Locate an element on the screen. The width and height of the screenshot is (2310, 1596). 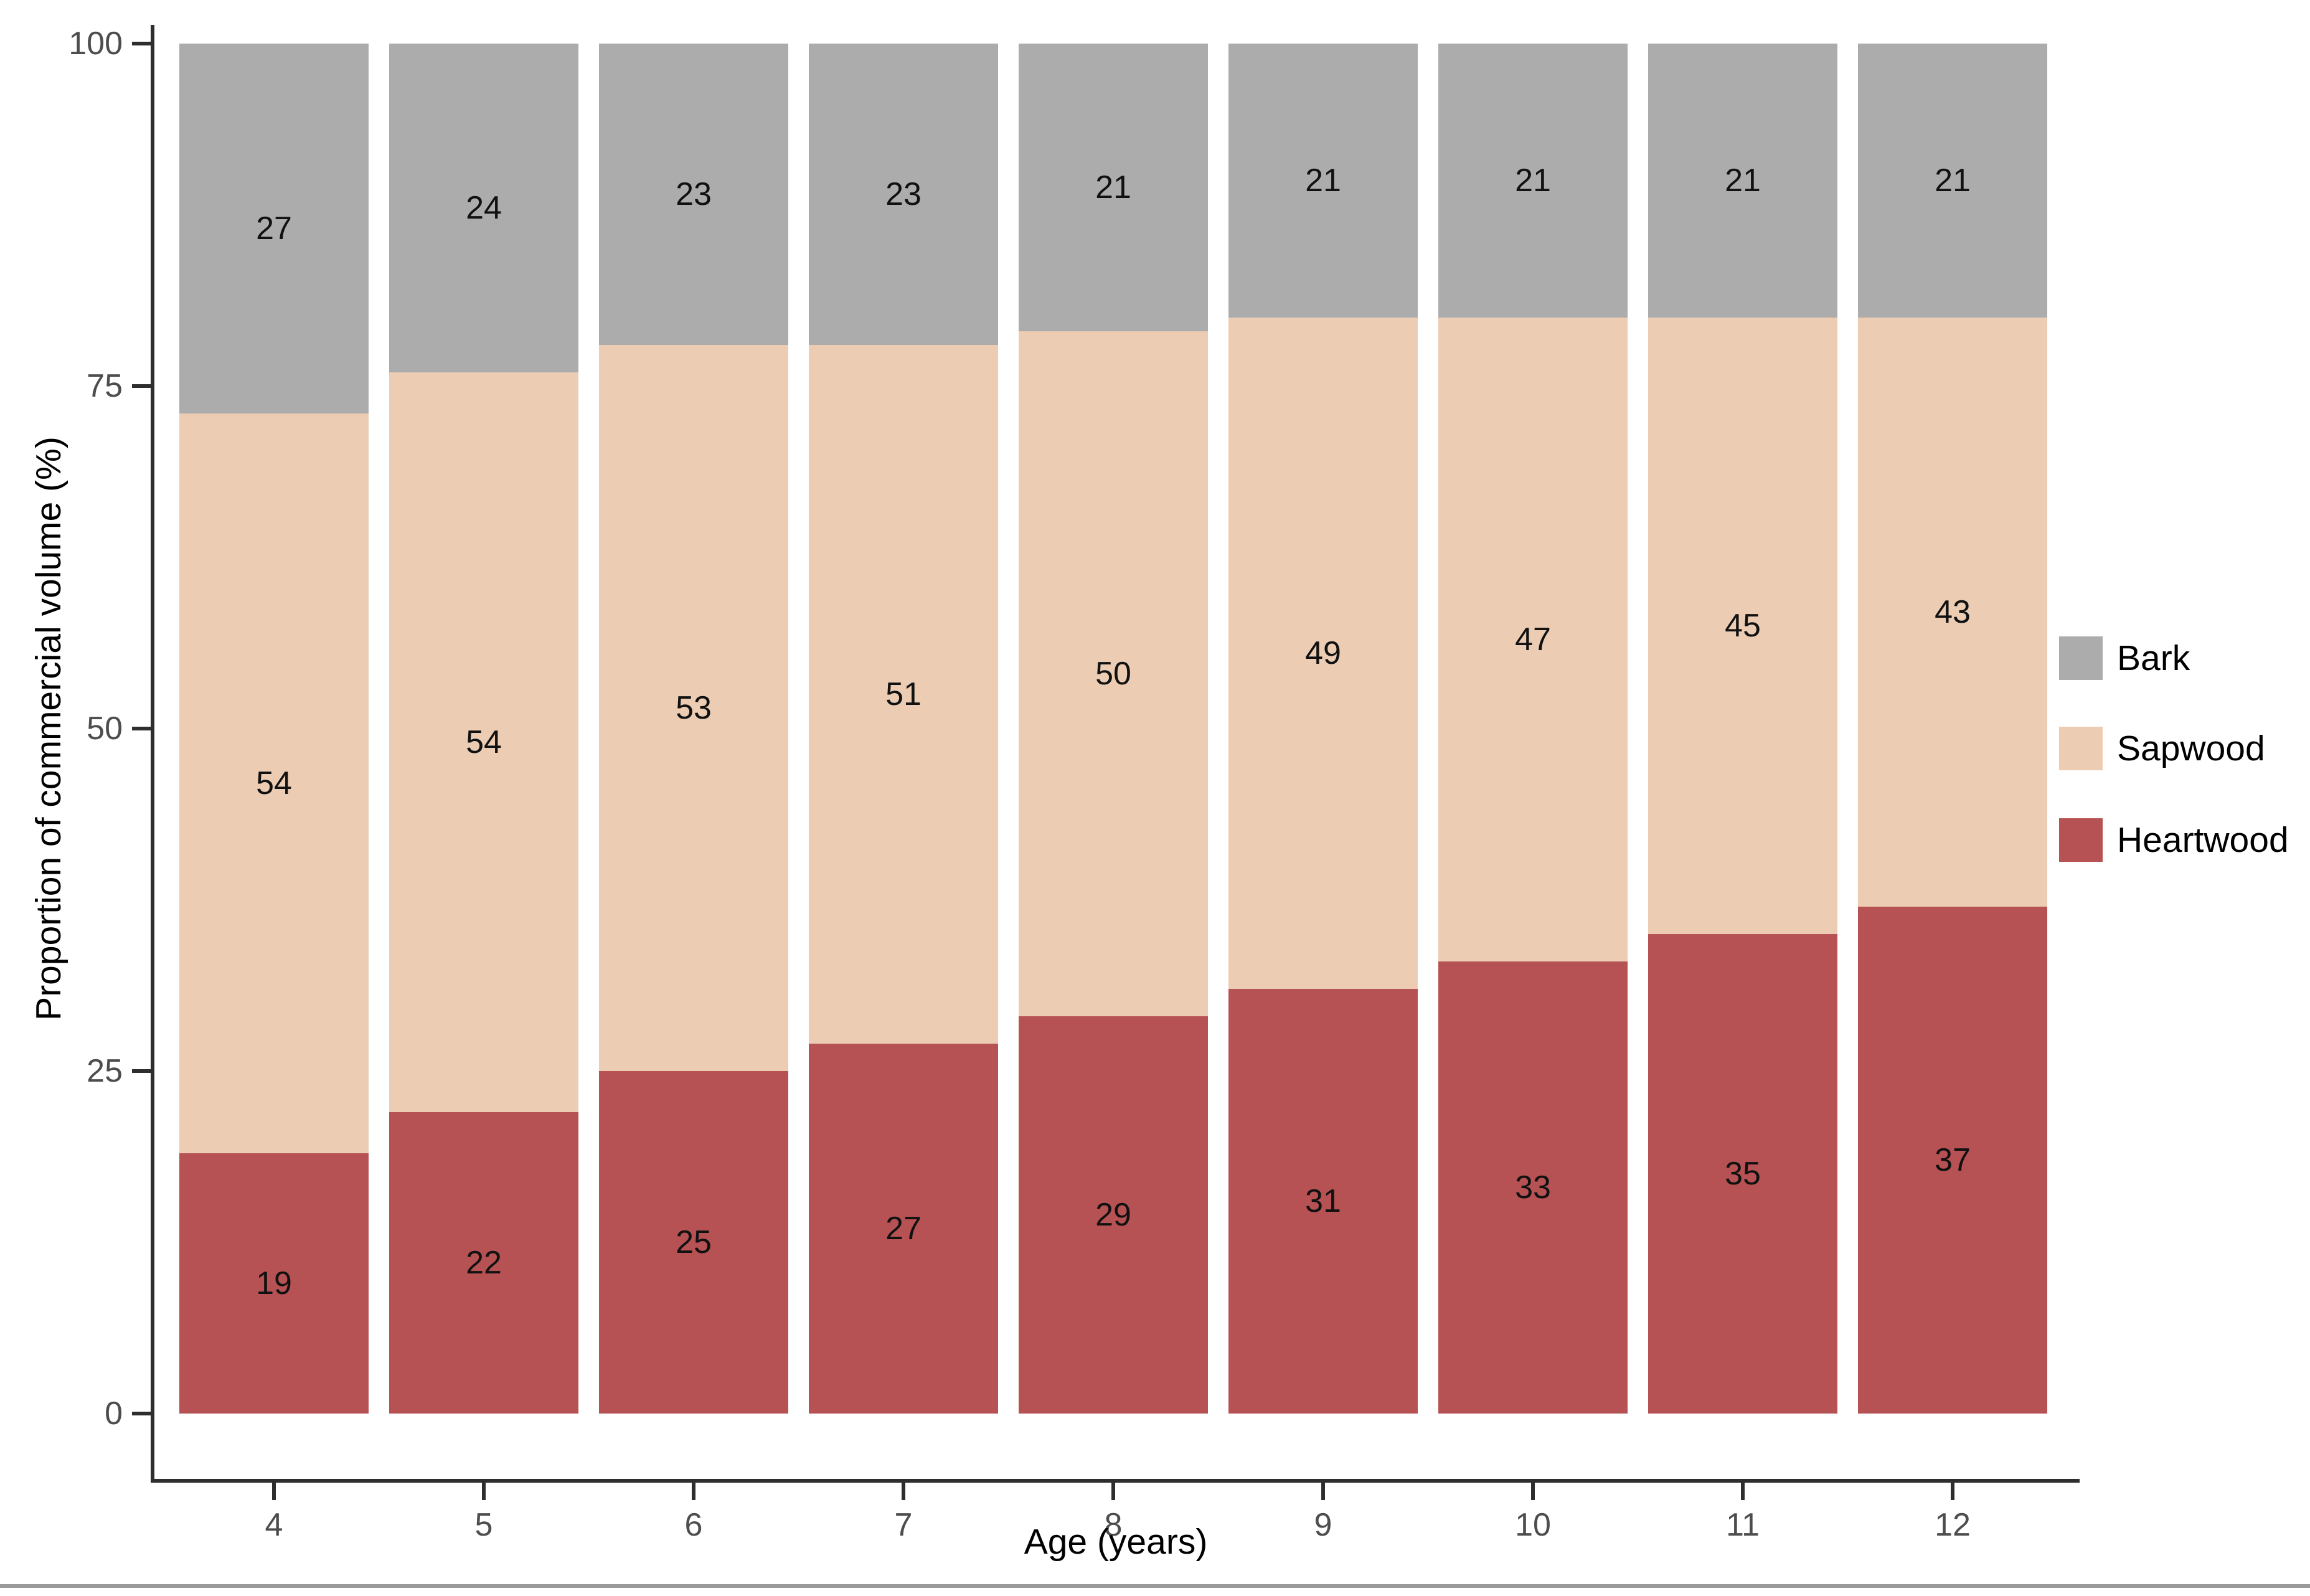
x-tick-label: 7 is located at coordinates (903, 1525).